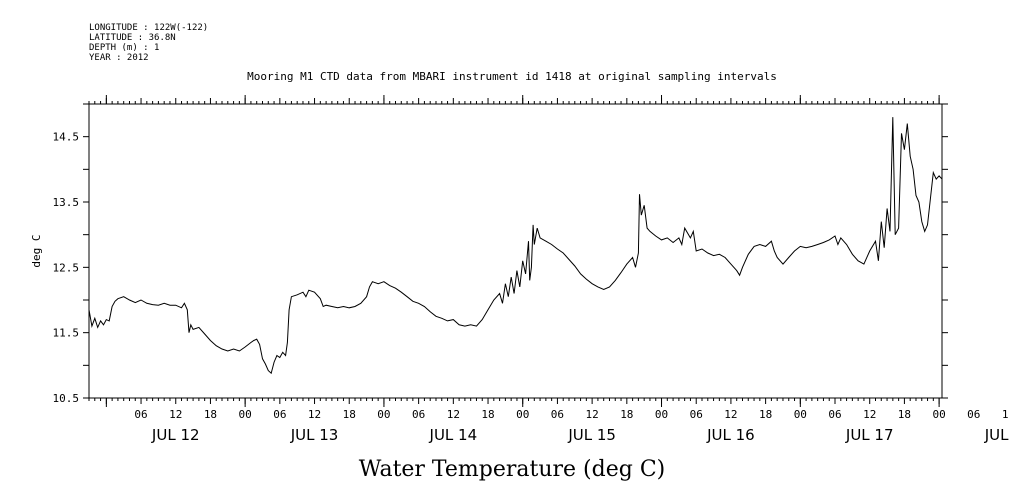 The image size is (1009, 504). What do you see at coordinates (66, 333) in the screenshot?
I see `y-tick-label: 11.5` at bounding box center [66, 333].